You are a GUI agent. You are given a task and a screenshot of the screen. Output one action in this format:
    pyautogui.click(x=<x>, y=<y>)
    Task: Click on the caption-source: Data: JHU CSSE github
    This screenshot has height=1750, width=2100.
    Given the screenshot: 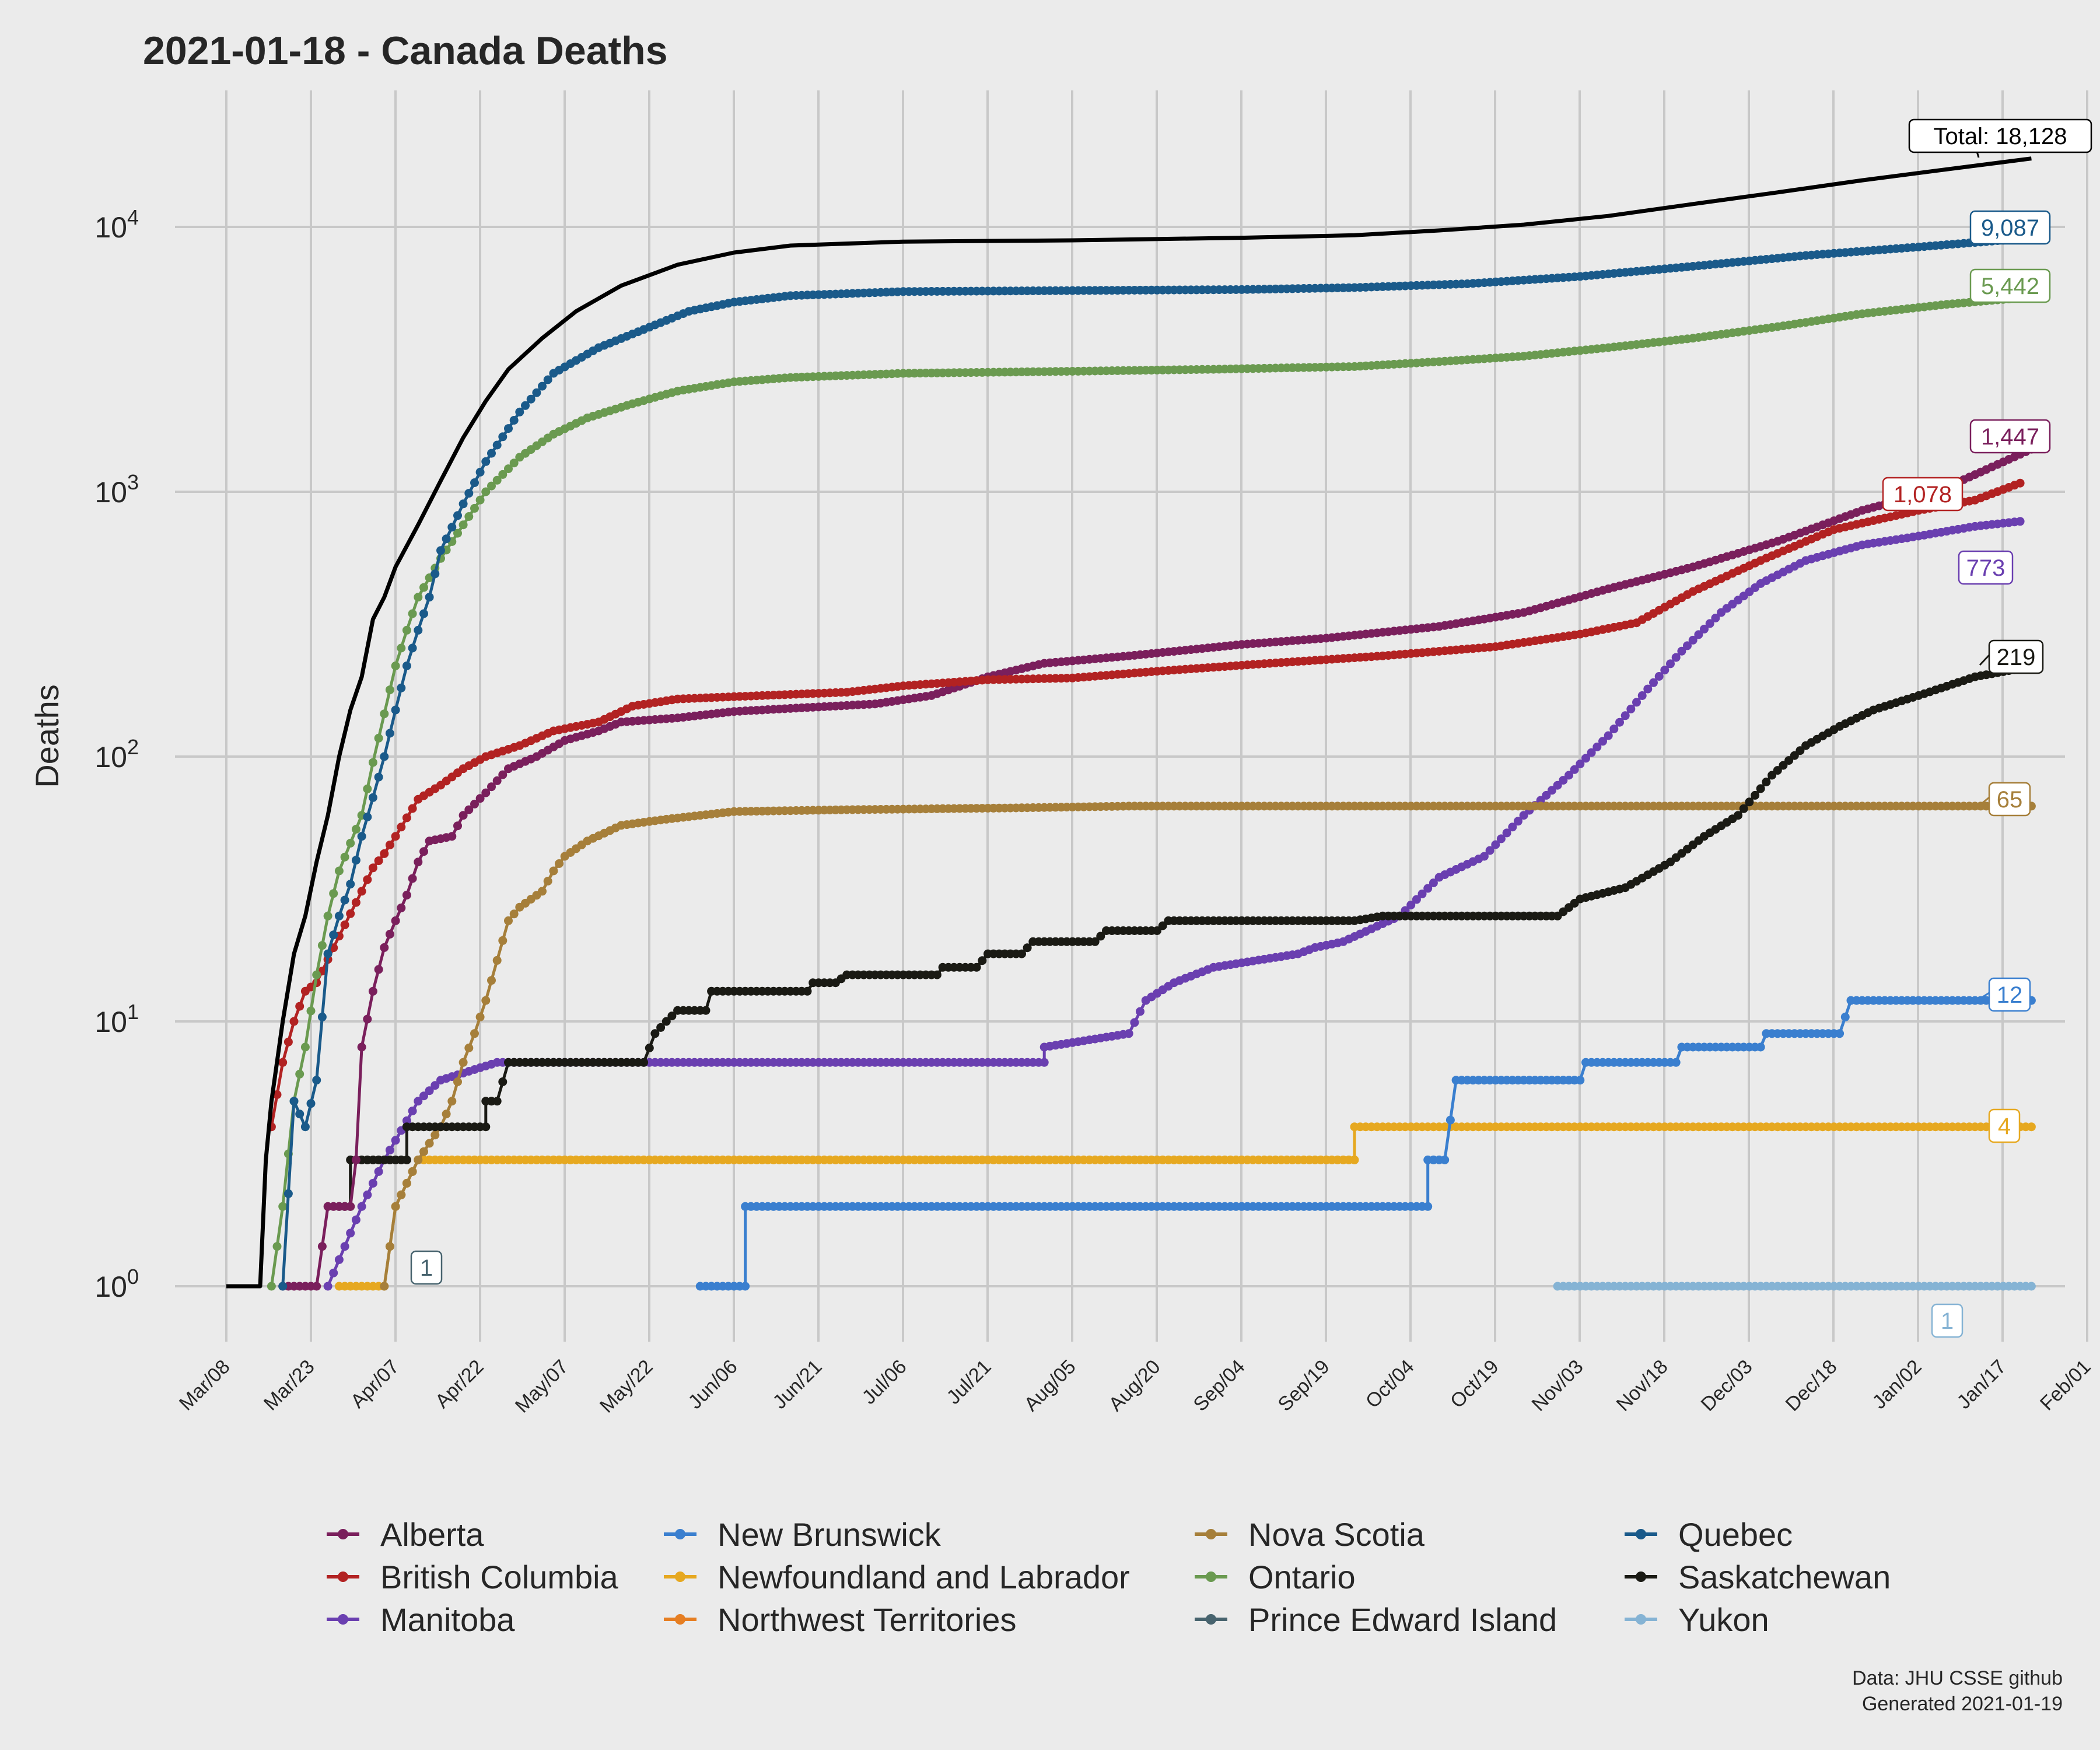 What is the action you would take?
    pyautogui.click(x=1957, y=1678)
    